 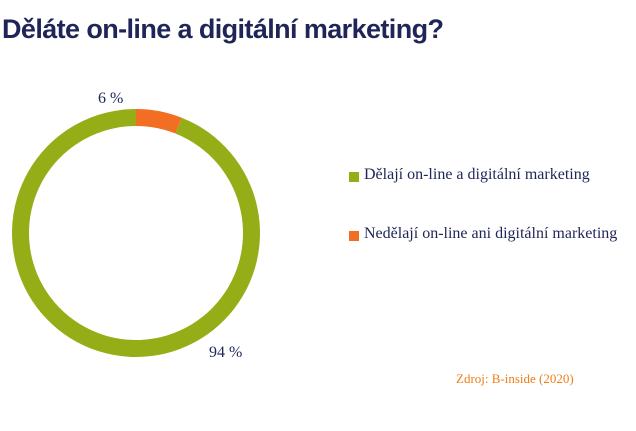 What do you see at coordinates (491, 233) in the screenshot?
I see `legend-label-not-doing: Nedělají on-line ani digitální marketing` at bounding box center [491, 233].